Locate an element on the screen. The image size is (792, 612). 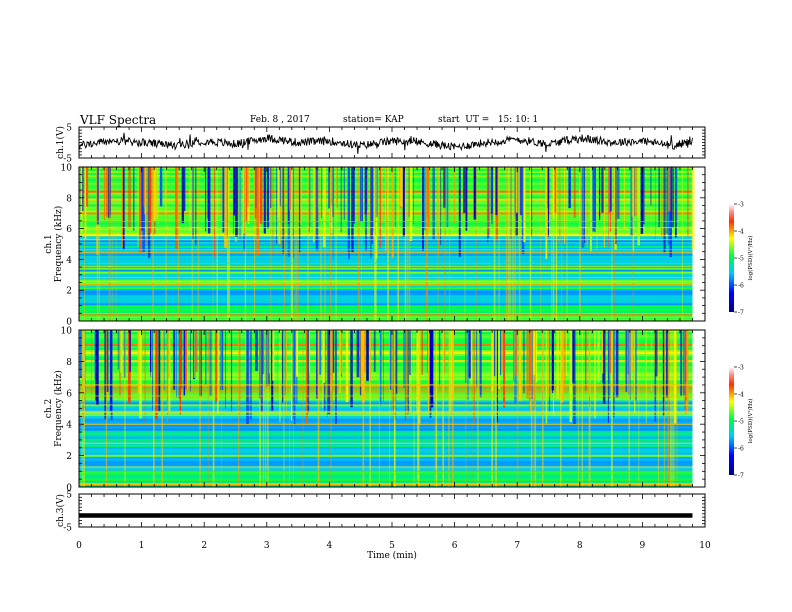
y-tick-label: -5 is located at coordinates (67, 529).